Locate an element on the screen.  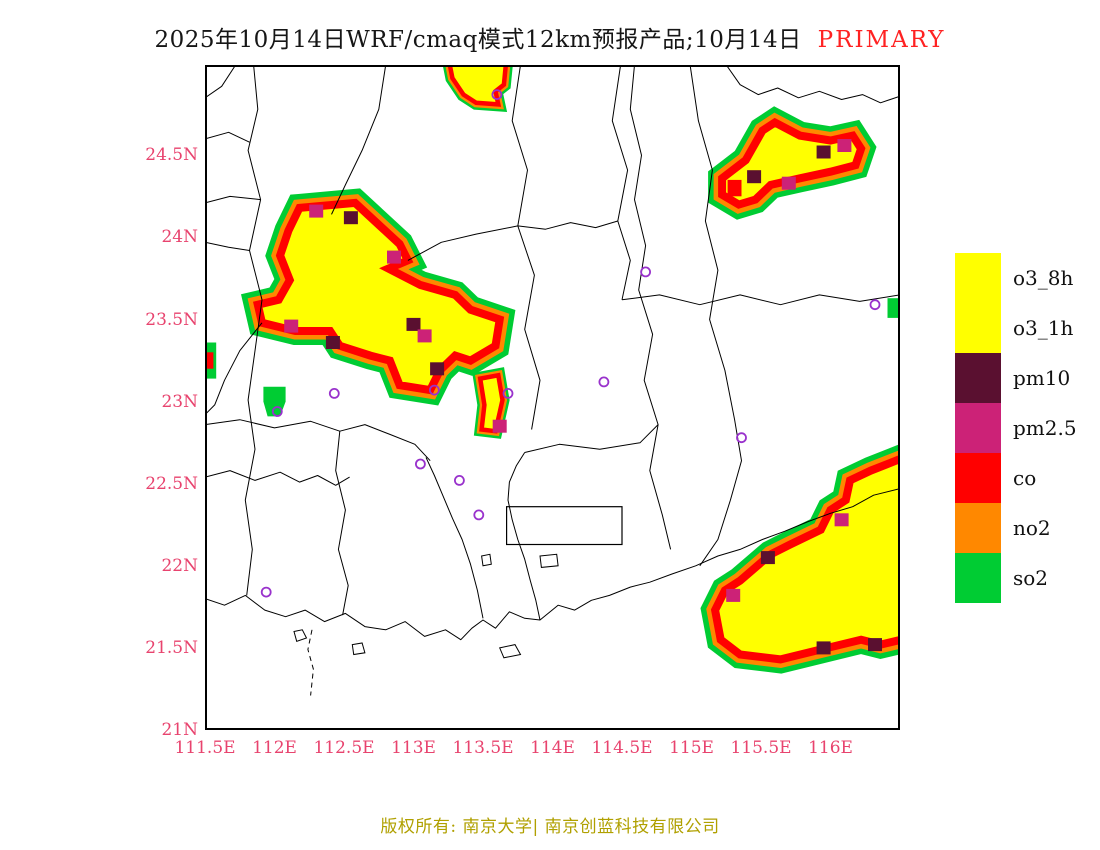
lat-tick-label: 24.5N is located at coordinates (171, 155).